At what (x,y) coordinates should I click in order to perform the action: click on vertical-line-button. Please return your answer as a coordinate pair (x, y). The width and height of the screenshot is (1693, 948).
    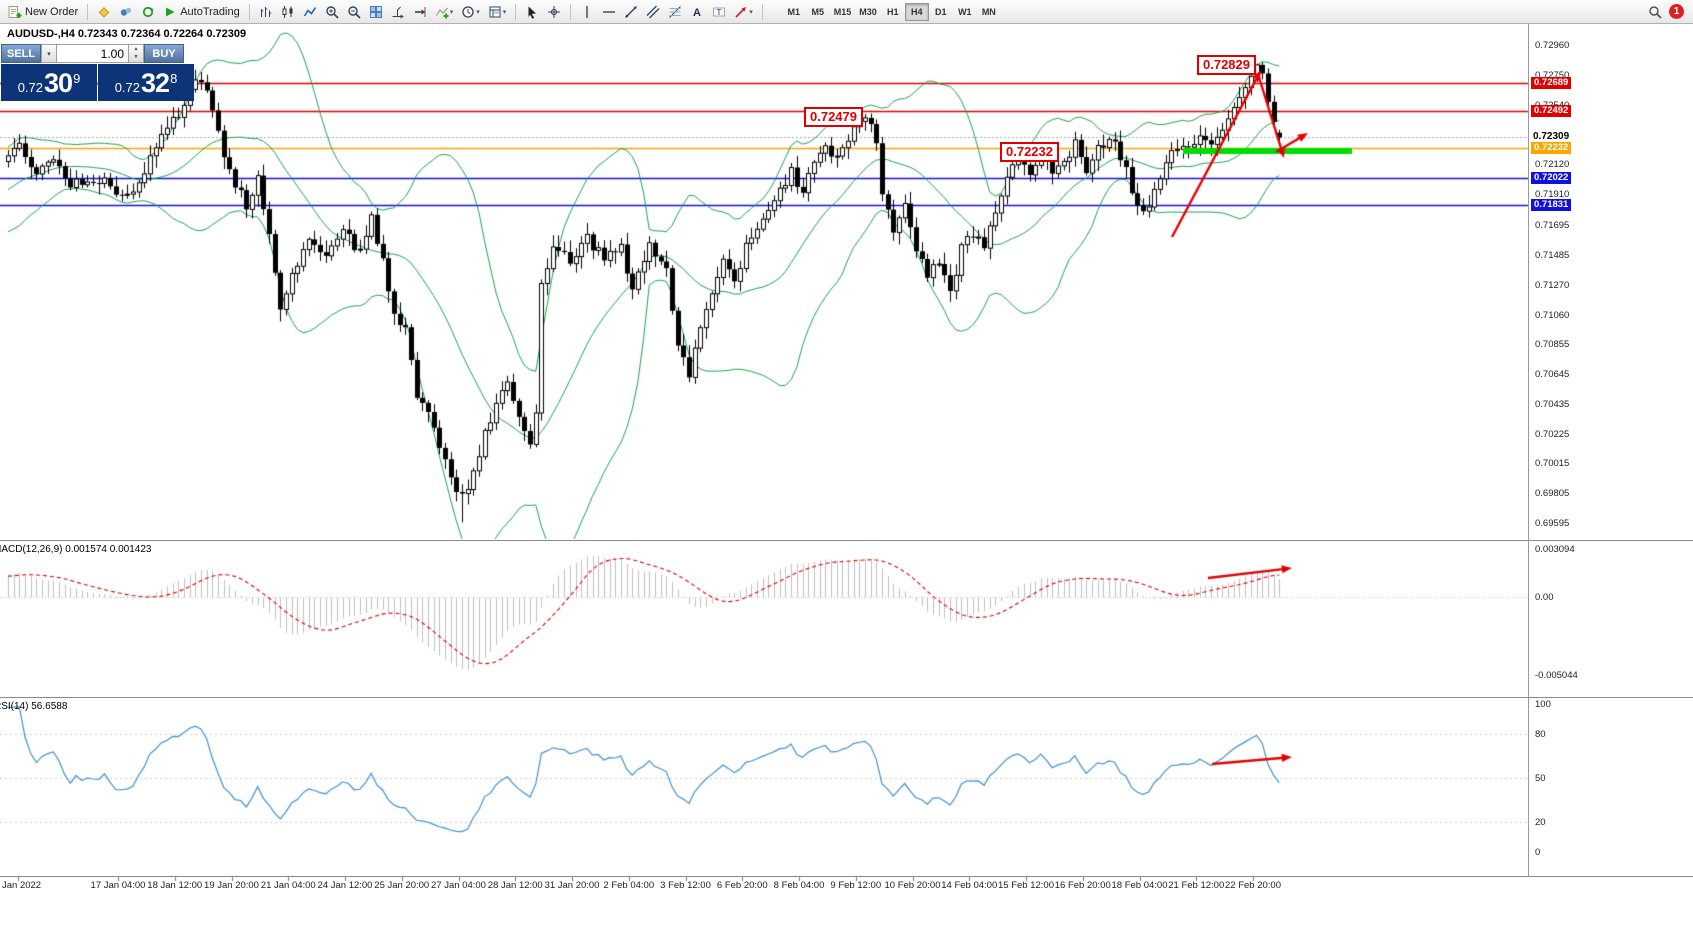
    Looking at the image, I should click on (587, 12).